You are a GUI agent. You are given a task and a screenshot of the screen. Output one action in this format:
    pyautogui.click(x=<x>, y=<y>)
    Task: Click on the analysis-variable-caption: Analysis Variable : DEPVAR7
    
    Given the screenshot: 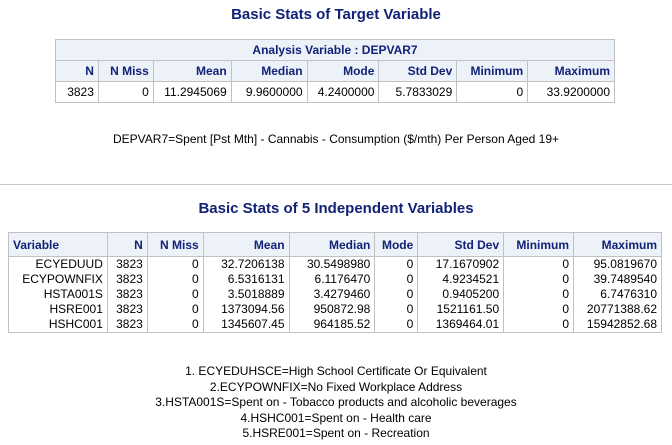 What is the action you would take?
    pyautogui.click(x=335, y=50)
    